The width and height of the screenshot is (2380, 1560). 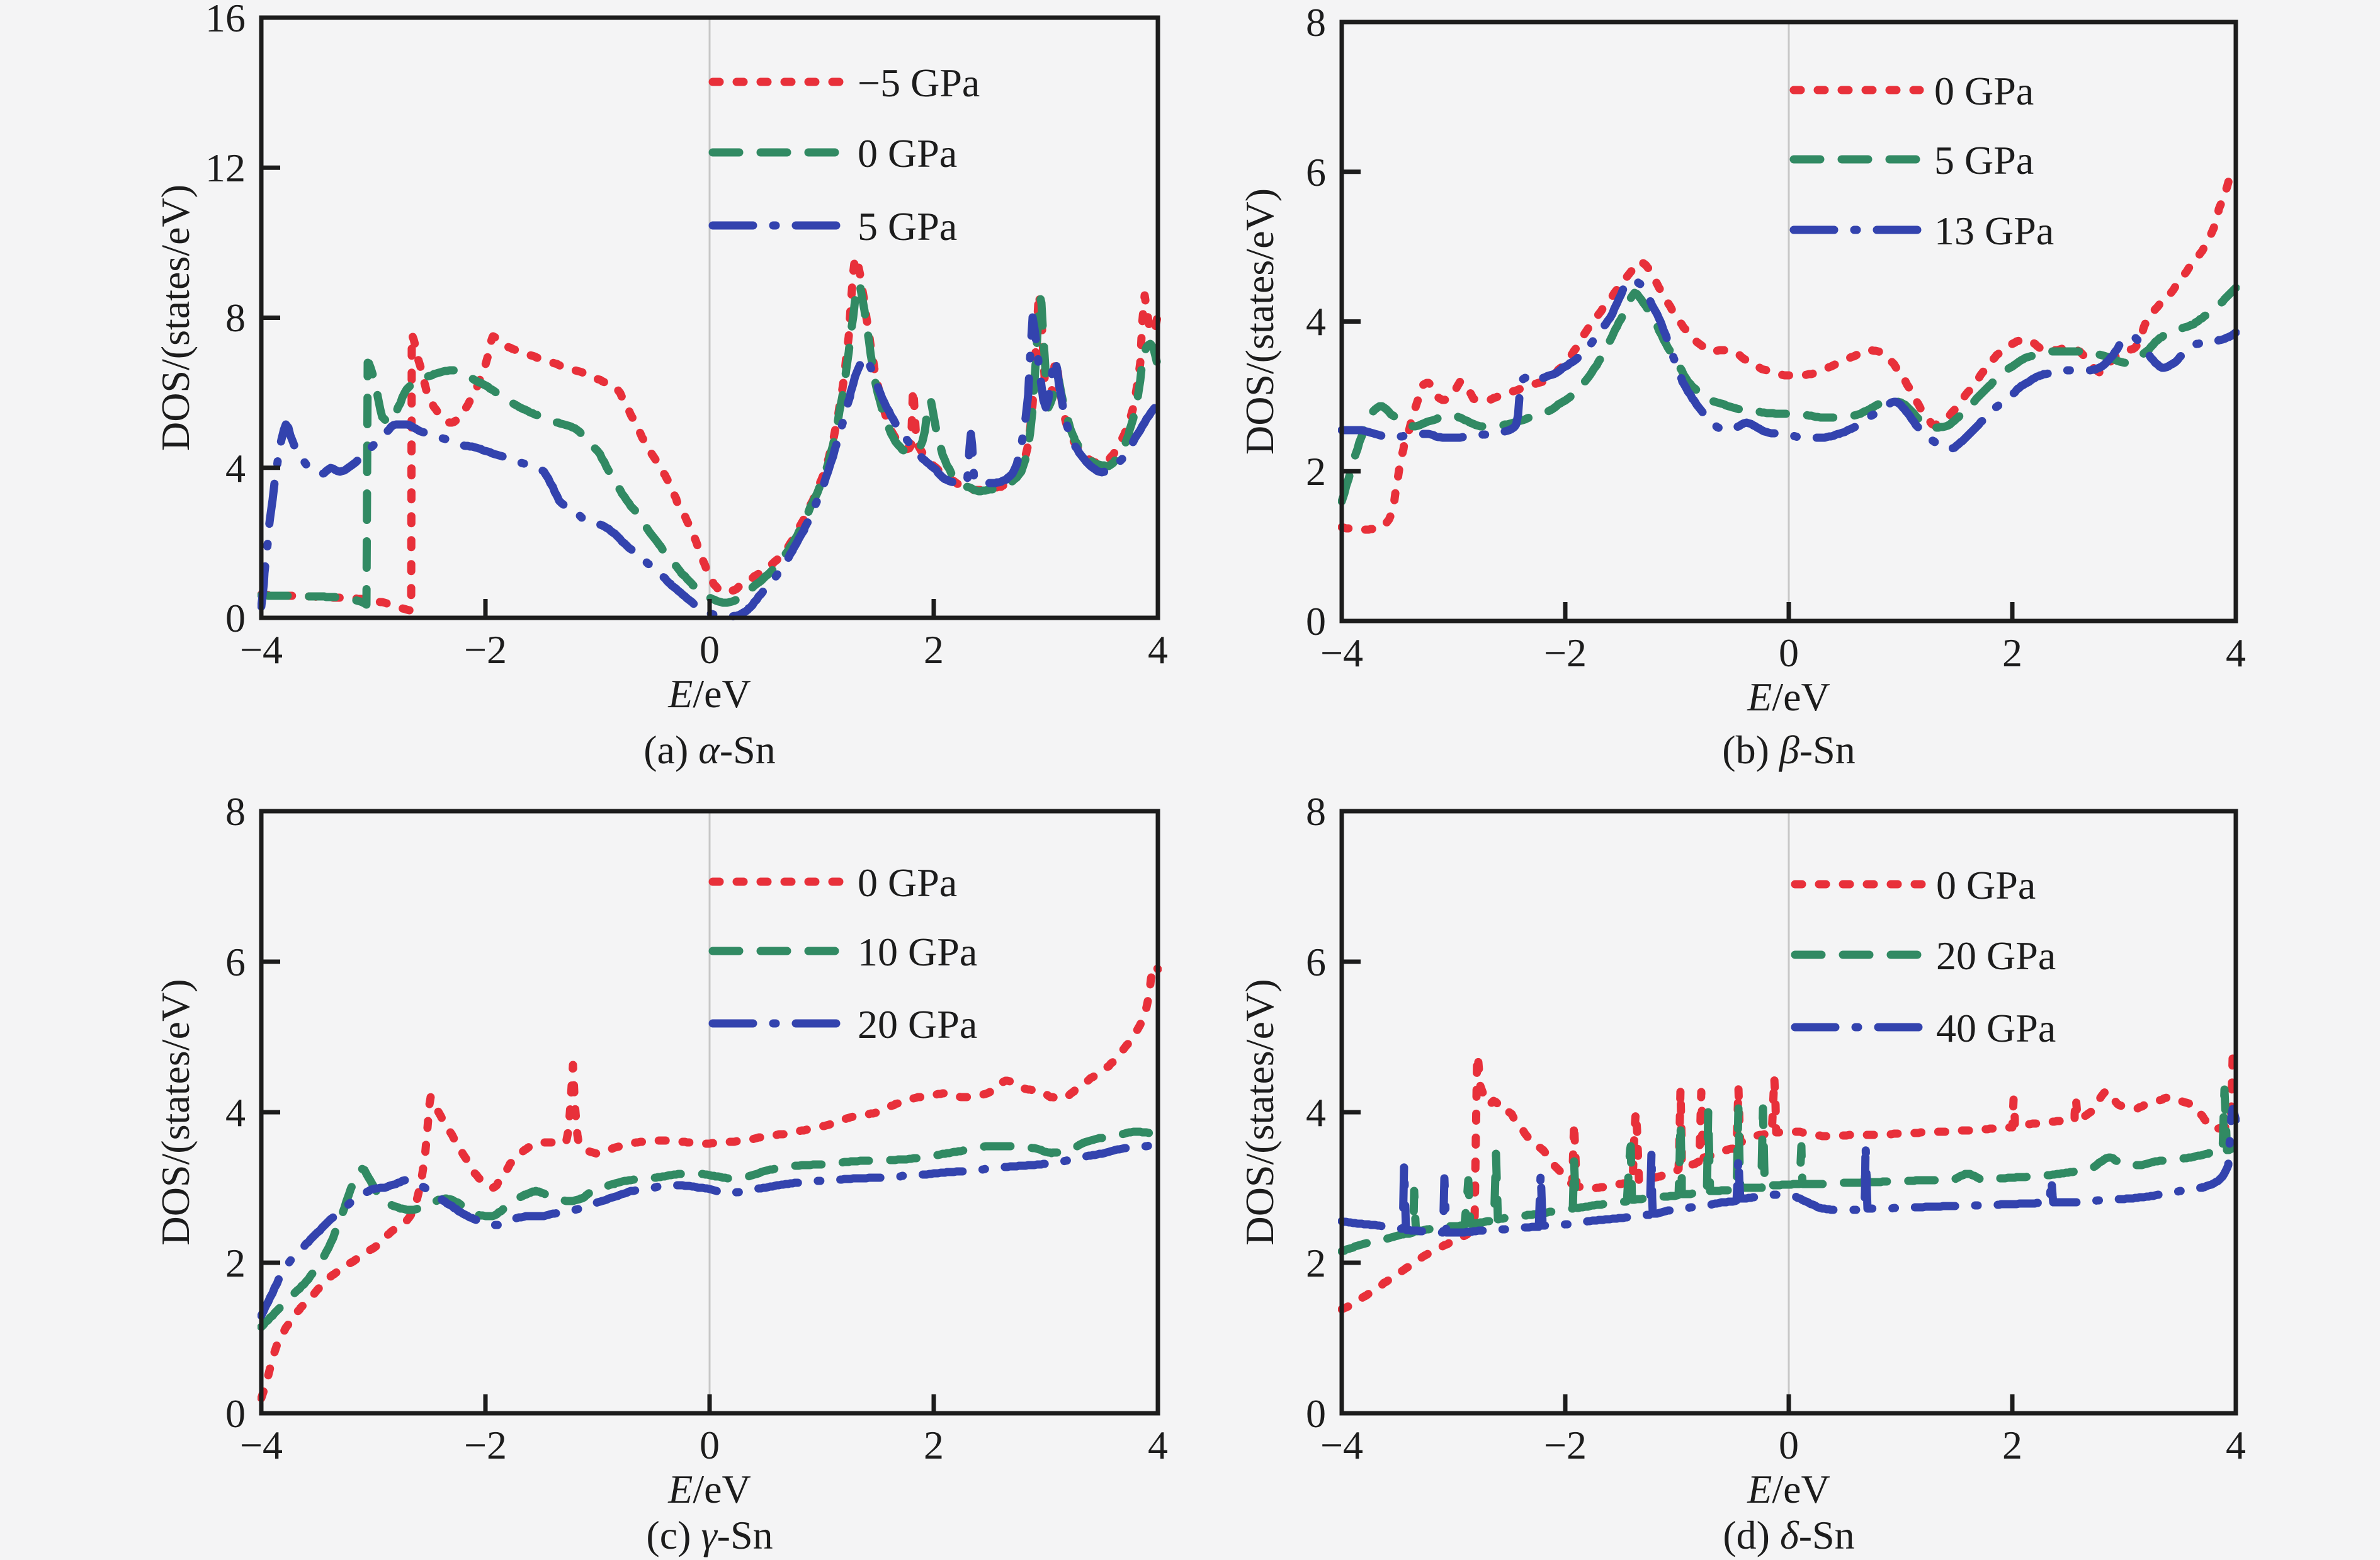 What do you see at coordinates (919, 82) in the screenshot?
I see `svg-text: −5 GPa` at bounding box center [919, 82].